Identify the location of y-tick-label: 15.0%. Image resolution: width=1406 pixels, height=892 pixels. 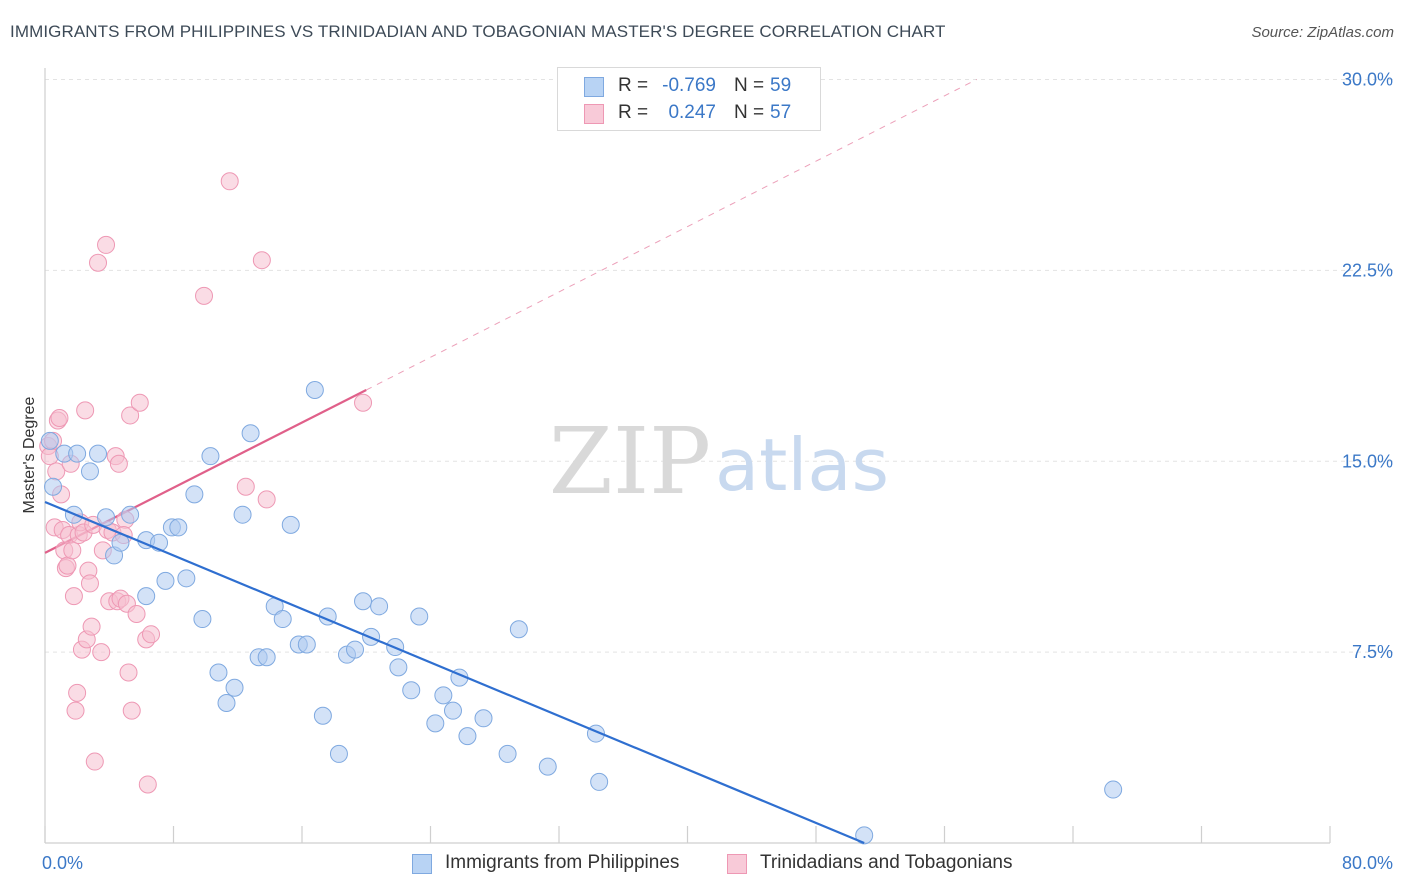
(1367, 461).